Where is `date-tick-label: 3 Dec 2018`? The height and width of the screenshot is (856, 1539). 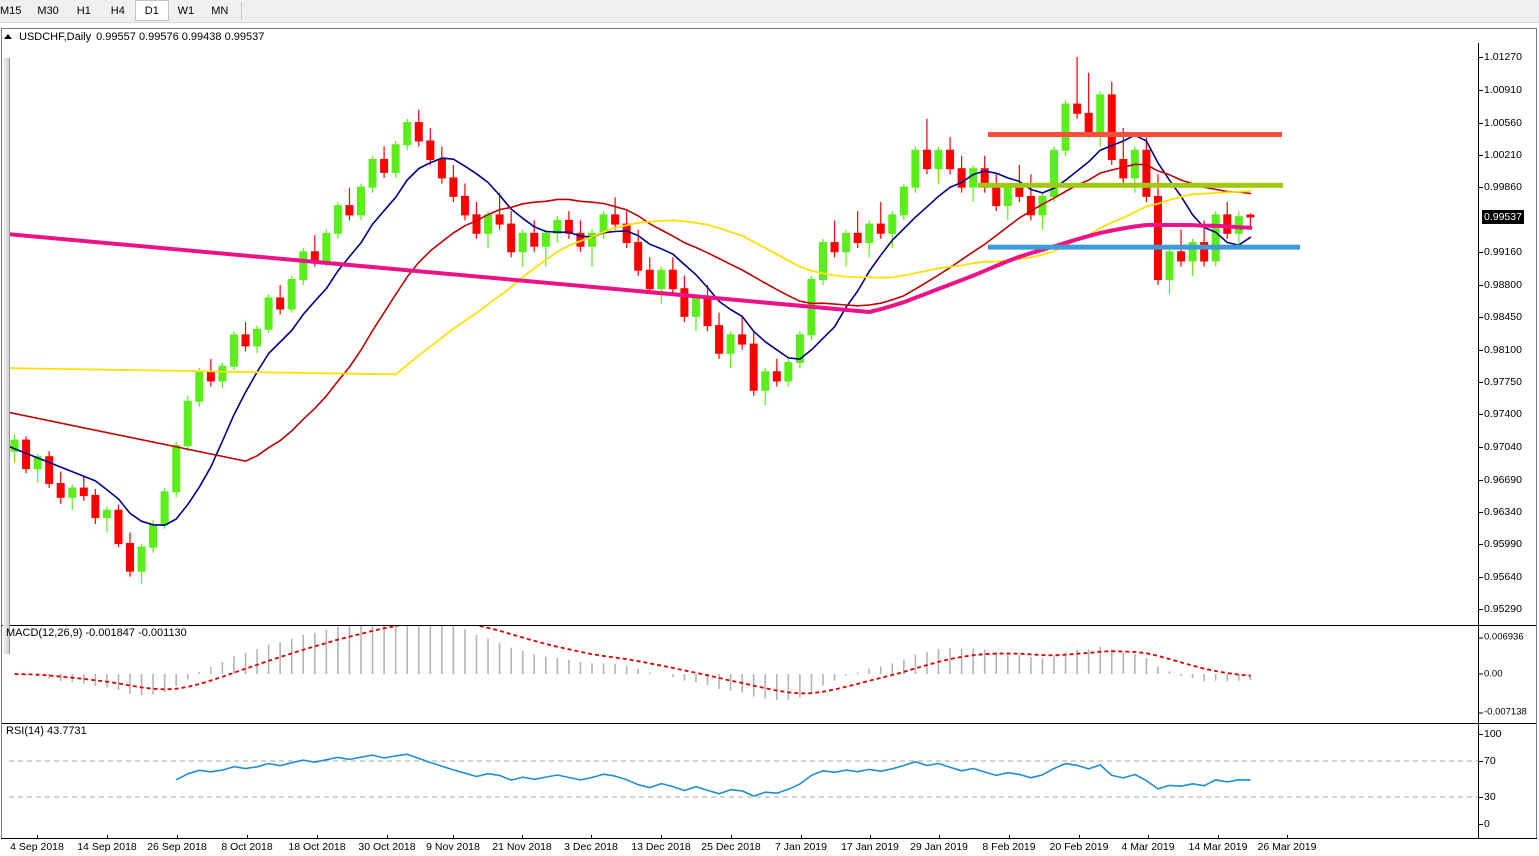 date-tick-label: 3 Dec 2018 is located at coordinates (591, 847).